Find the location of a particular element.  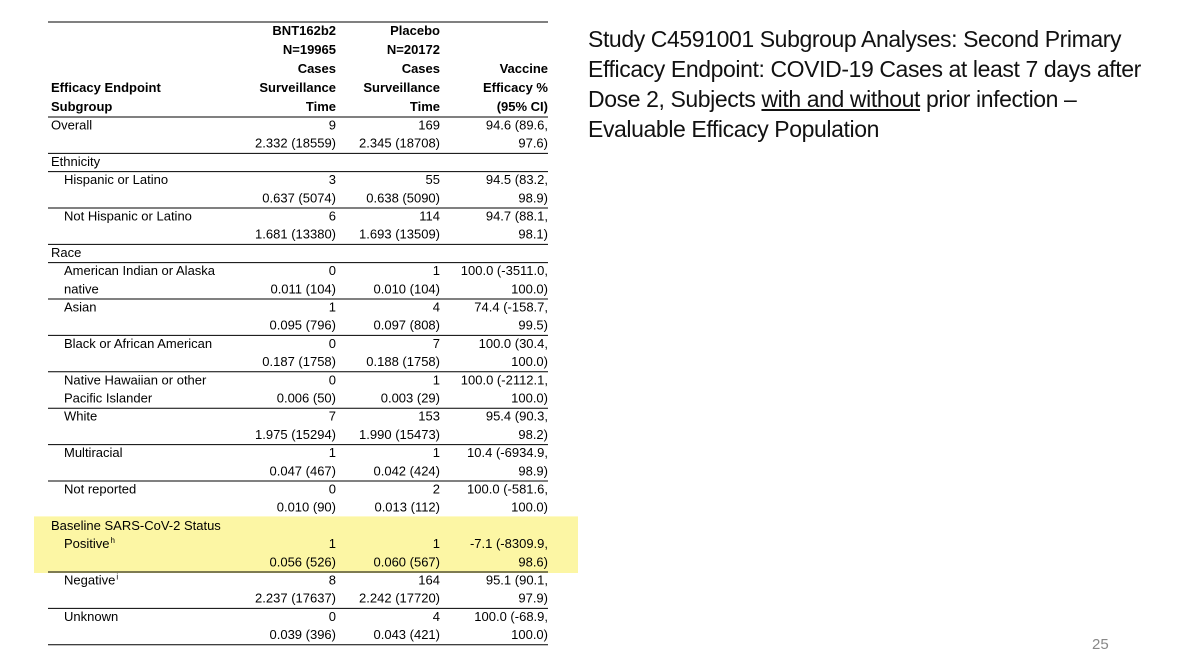

header-cell: Efficacy Endpoint is located at coordinates (106, 87).